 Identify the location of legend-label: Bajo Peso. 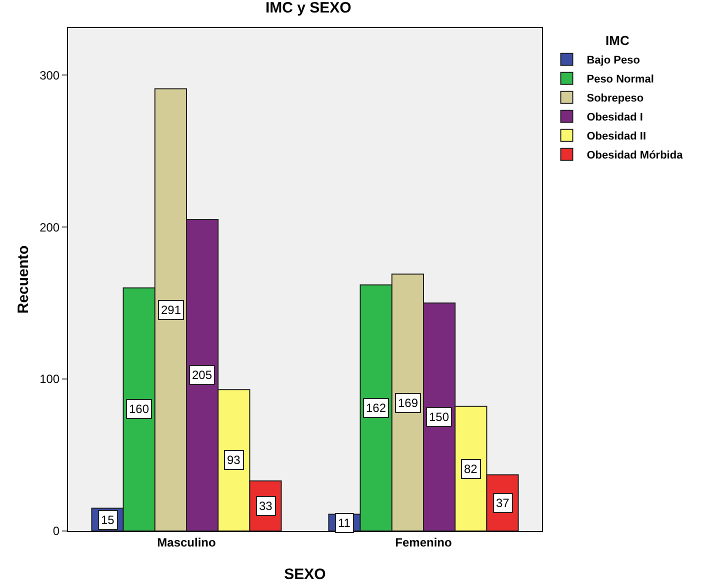
(613, 60).